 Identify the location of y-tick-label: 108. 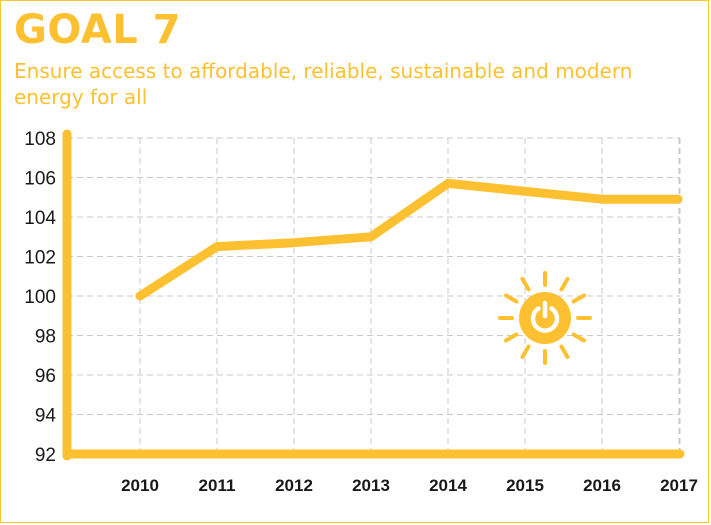
(40, 139).